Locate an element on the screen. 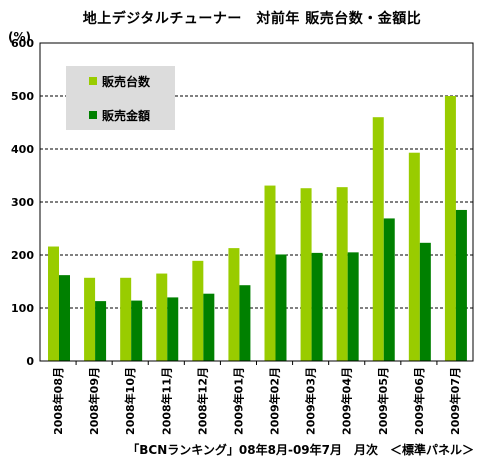  x-tick-label: 2008年10月 is located at coordinates (130, 401).